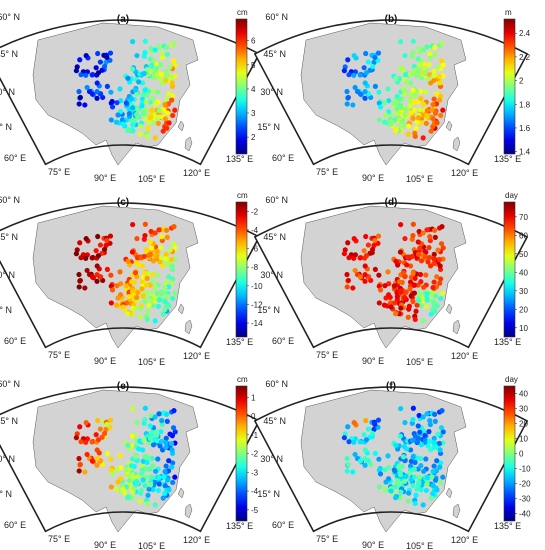  Describe the element at coordinates (521, 81) in the screenshot. I see `colorbar-tick-label: 2` at that location.